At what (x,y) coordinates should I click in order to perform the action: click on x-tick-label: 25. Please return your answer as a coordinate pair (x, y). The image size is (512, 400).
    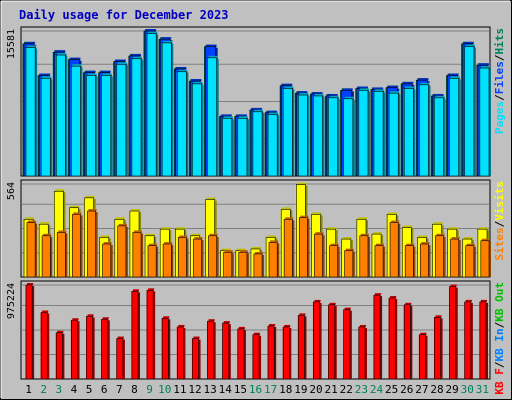
    Looking at the image, I should click on (391, 389).